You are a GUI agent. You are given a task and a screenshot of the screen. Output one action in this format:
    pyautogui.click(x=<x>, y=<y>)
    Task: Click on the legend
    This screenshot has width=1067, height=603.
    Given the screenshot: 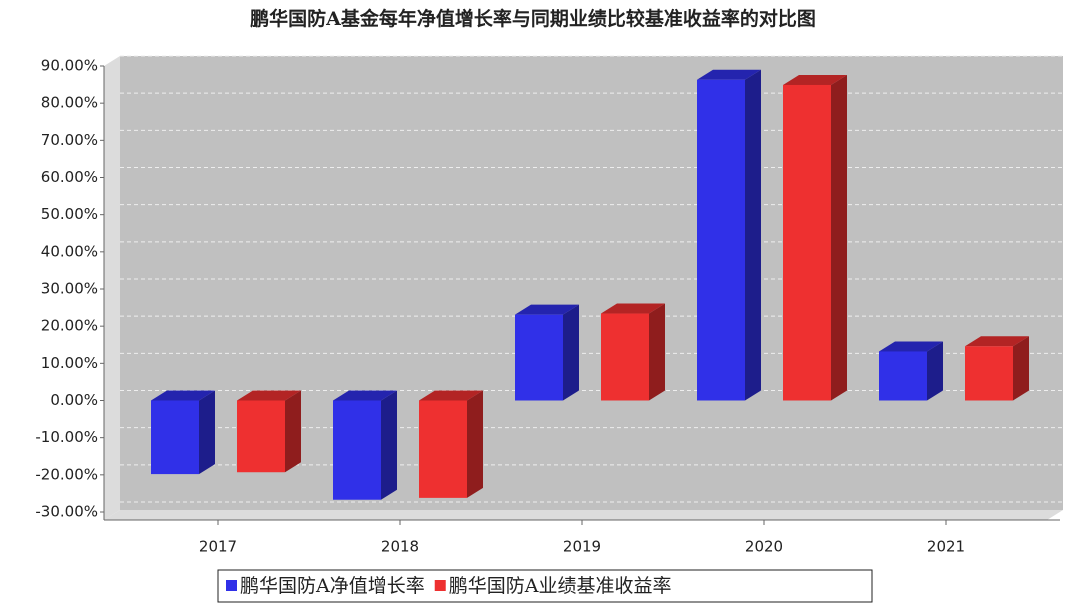 What is the action you would take?
    pyautogui.click(x=545, y=586)
    